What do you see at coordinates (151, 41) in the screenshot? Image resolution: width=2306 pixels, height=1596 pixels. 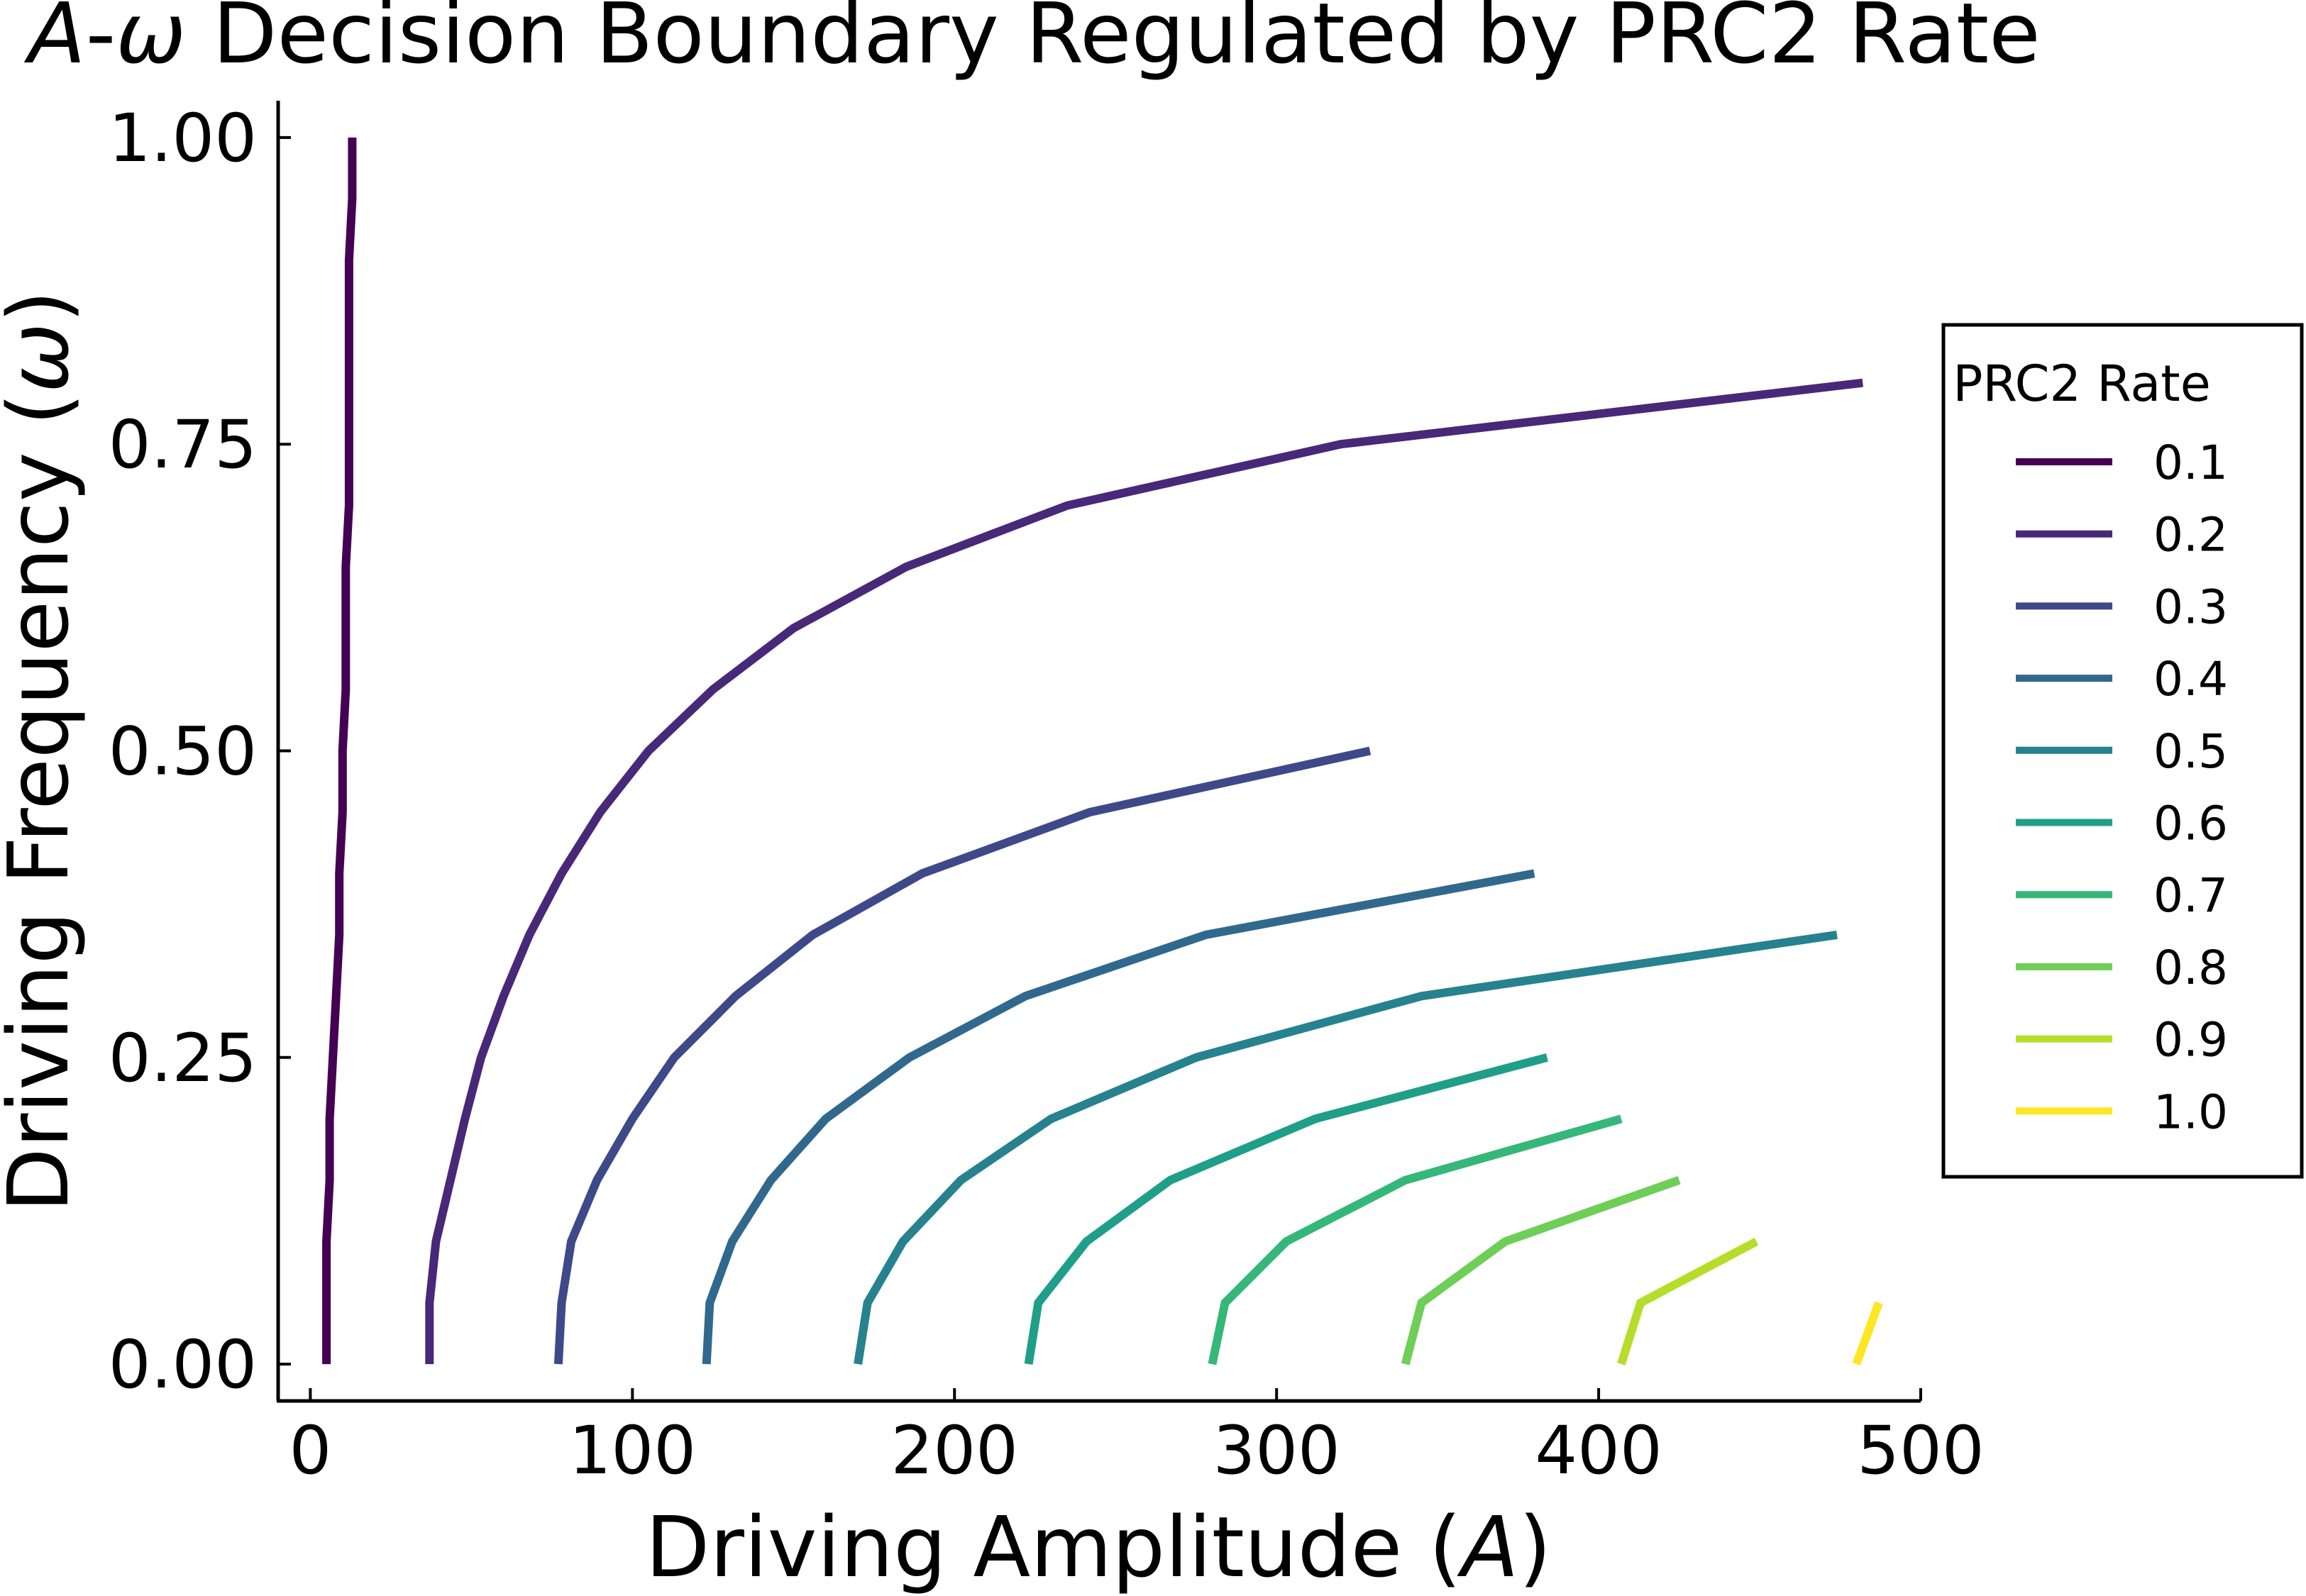 I see `chart-title-omega: ω` at bounding box center [151, 41].